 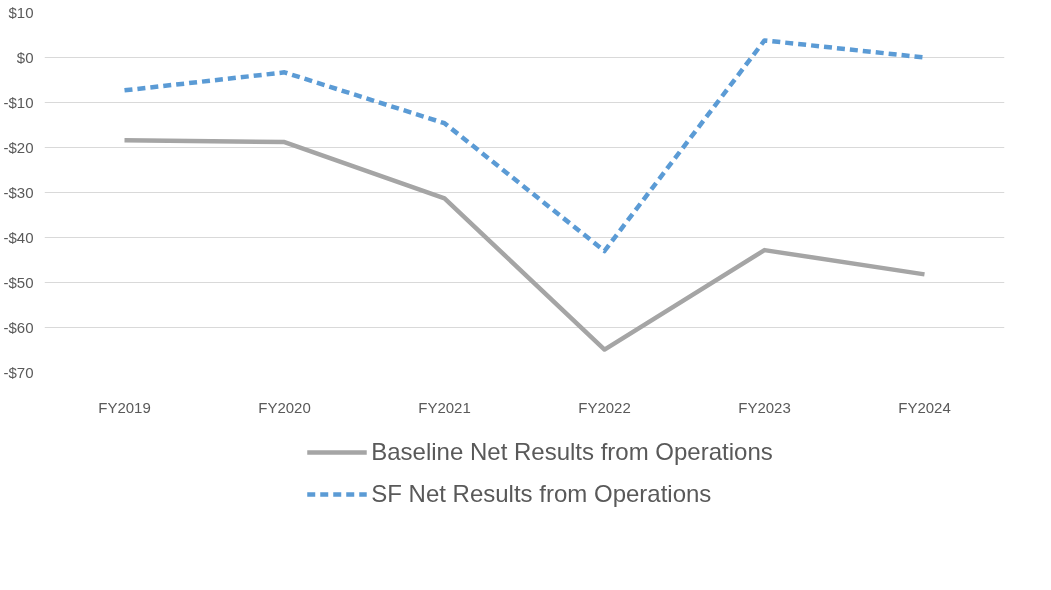 What do you see at coordinates (18, 237) in the screenshot?
I see `y-tick-label: -$40` at bounding box center [18, 237].